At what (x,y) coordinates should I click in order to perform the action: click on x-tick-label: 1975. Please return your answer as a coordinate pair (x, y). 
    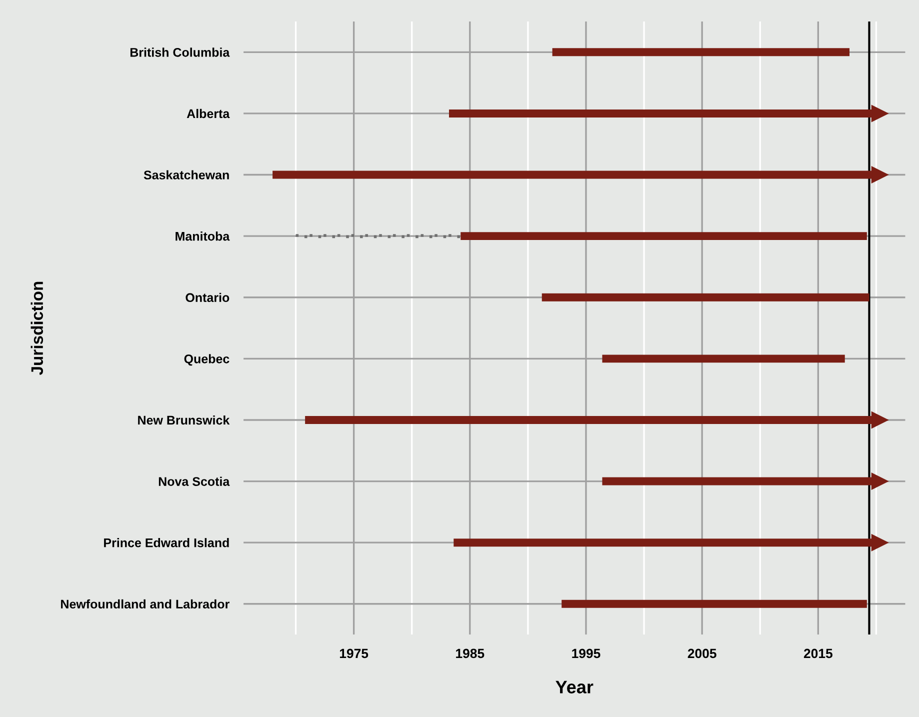
    Looking at the image, I should click on (354, 653).